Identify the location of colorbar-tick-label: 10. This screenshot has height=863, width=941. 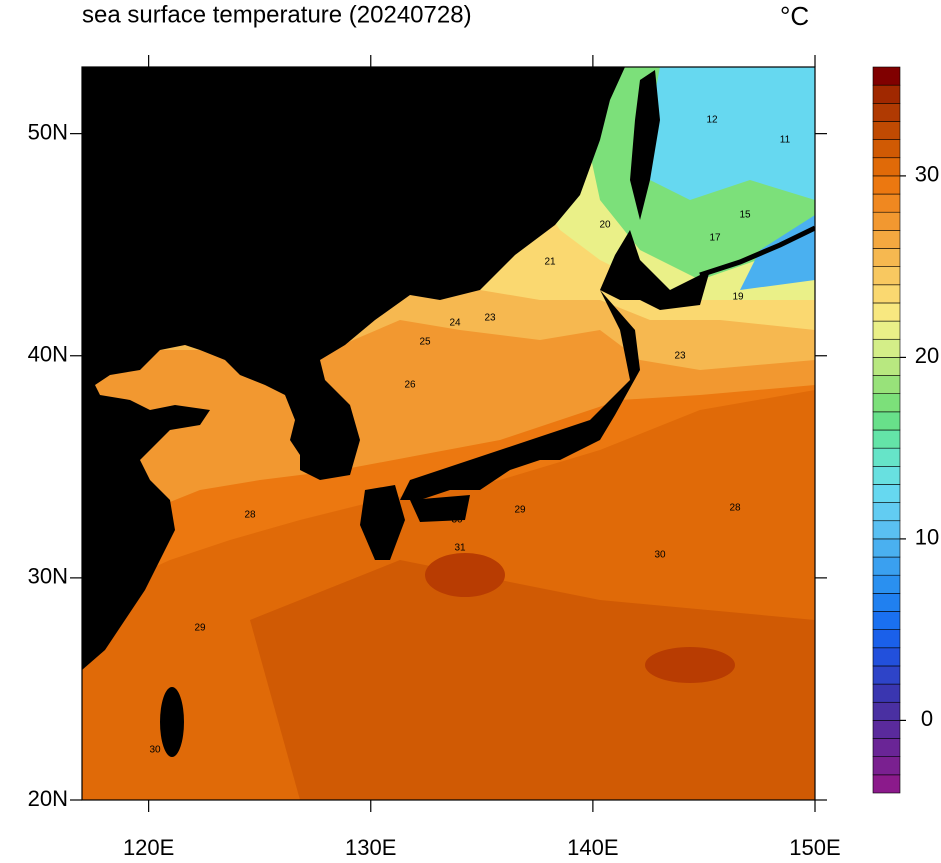
(927, 537).